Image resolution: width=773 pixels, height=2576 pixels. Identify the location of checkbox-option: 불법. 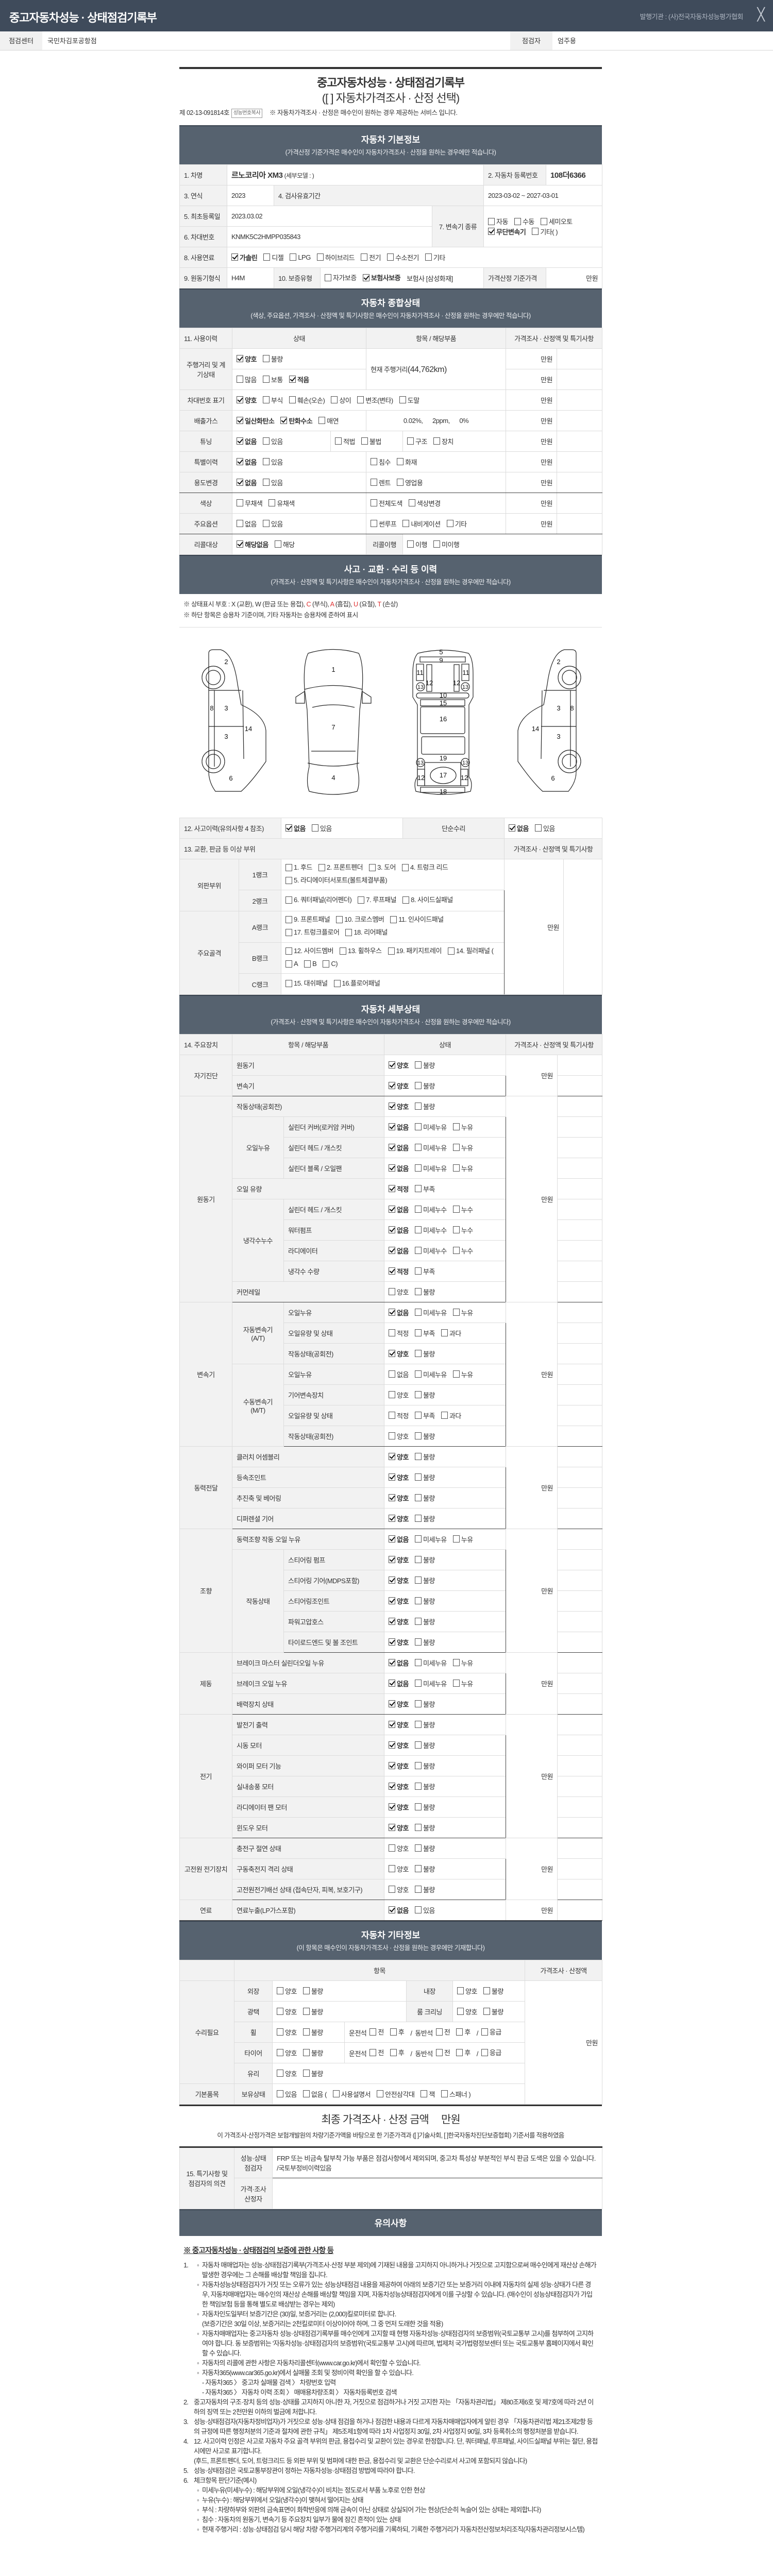
(371, 441).